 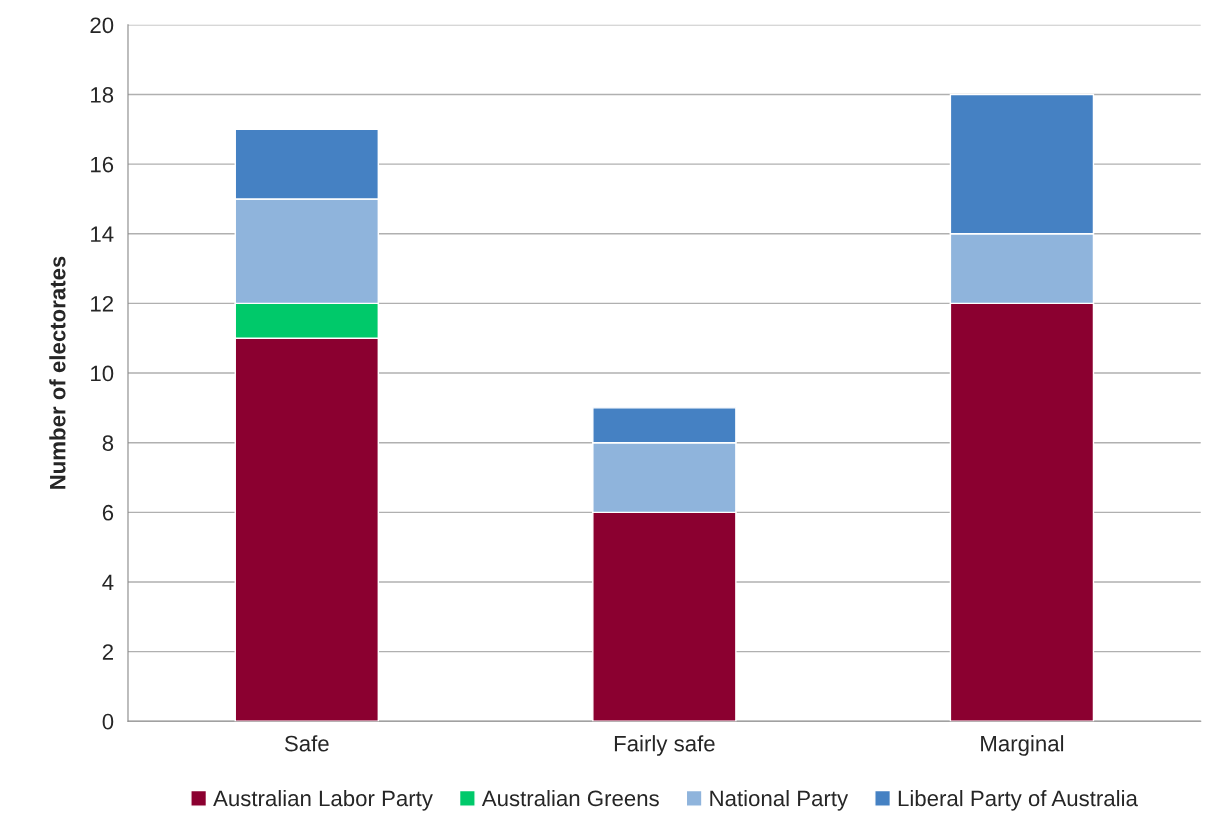 I want to click on y-tick-label: 2, so click(x=107, y=652).